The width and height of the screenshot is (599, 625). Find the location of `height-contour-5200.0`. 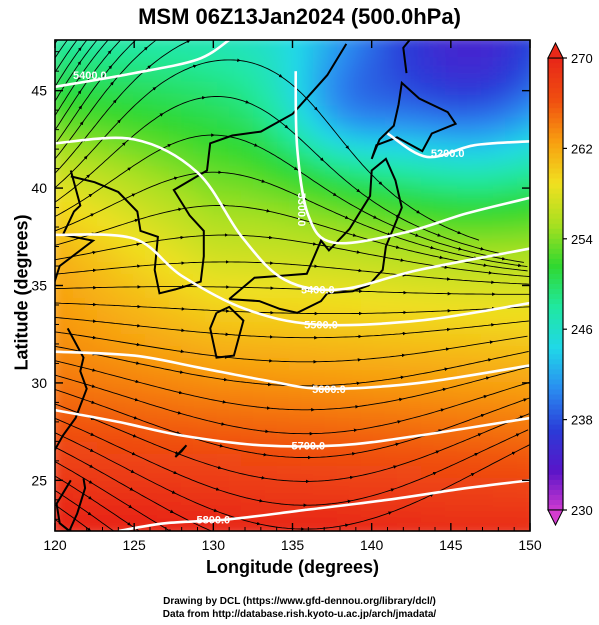

height-contour-5200.0 is located at coordinates (458, 145).